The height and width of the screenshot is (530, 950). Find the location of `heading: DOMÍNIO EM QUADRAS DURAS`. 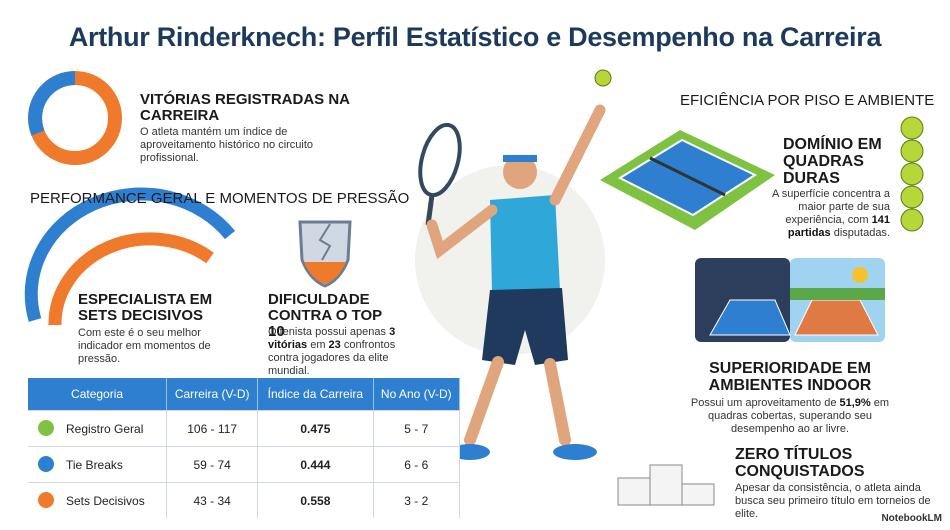

heading: DOMÍNIO EM QUADRAS DURAS is located at coordinates (832, 161).